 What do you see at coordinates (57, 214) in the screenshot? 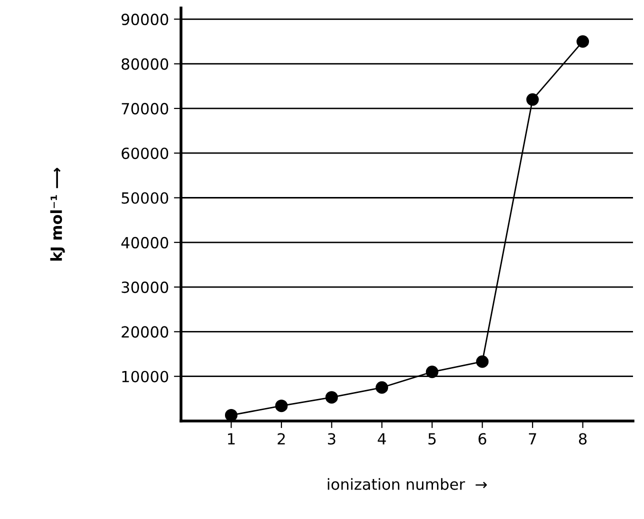
I see `y-axis-title: kJ mol⁻¹ ⟶` at bounding box center [57, 214].